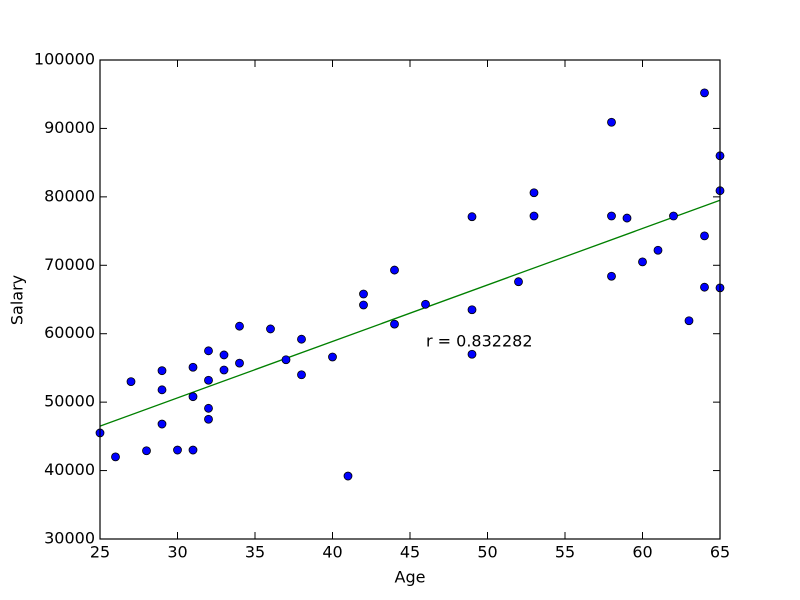 The height and width of the screenshot is (600, 800). Describe the element at coordinates (410, 552) in the screenshot. I see `x-tick-label: 45` at that location.